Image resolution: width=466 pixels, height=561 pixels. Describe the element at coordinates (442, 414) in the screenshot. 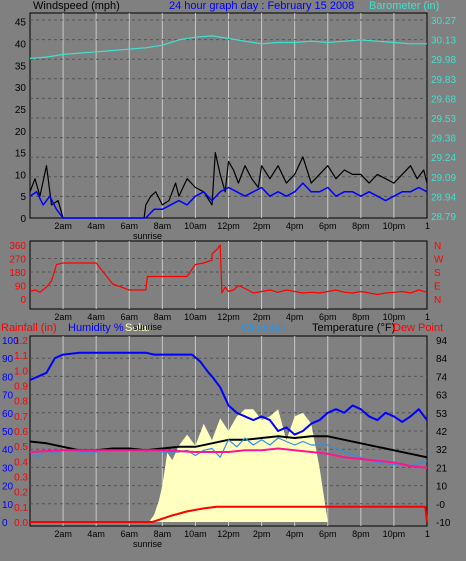

I see `y-temp-tick: 53` at that location.